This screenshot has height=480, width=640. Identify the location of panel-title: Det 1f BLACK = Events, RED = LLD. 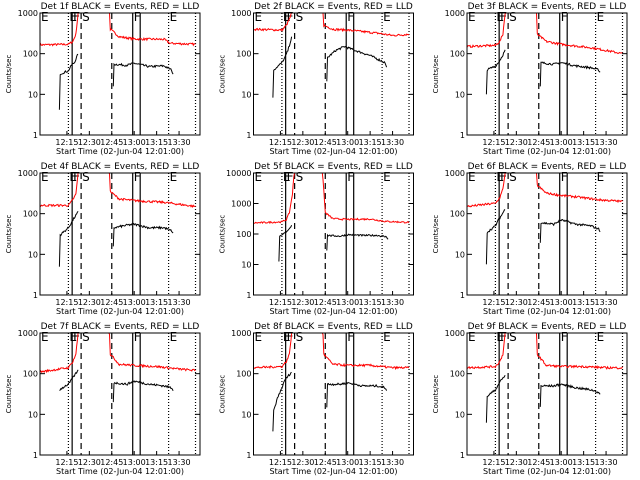
(120, 7).